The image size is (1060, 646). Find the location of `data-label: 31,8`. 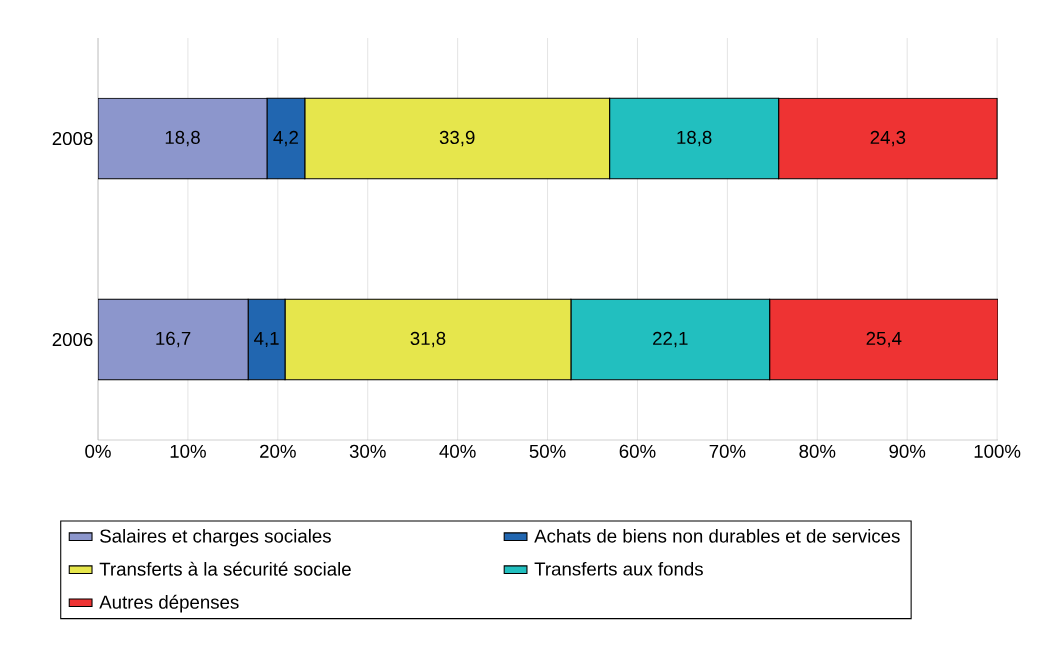

data-label: 31,8 is located at coordinates (428, 339).